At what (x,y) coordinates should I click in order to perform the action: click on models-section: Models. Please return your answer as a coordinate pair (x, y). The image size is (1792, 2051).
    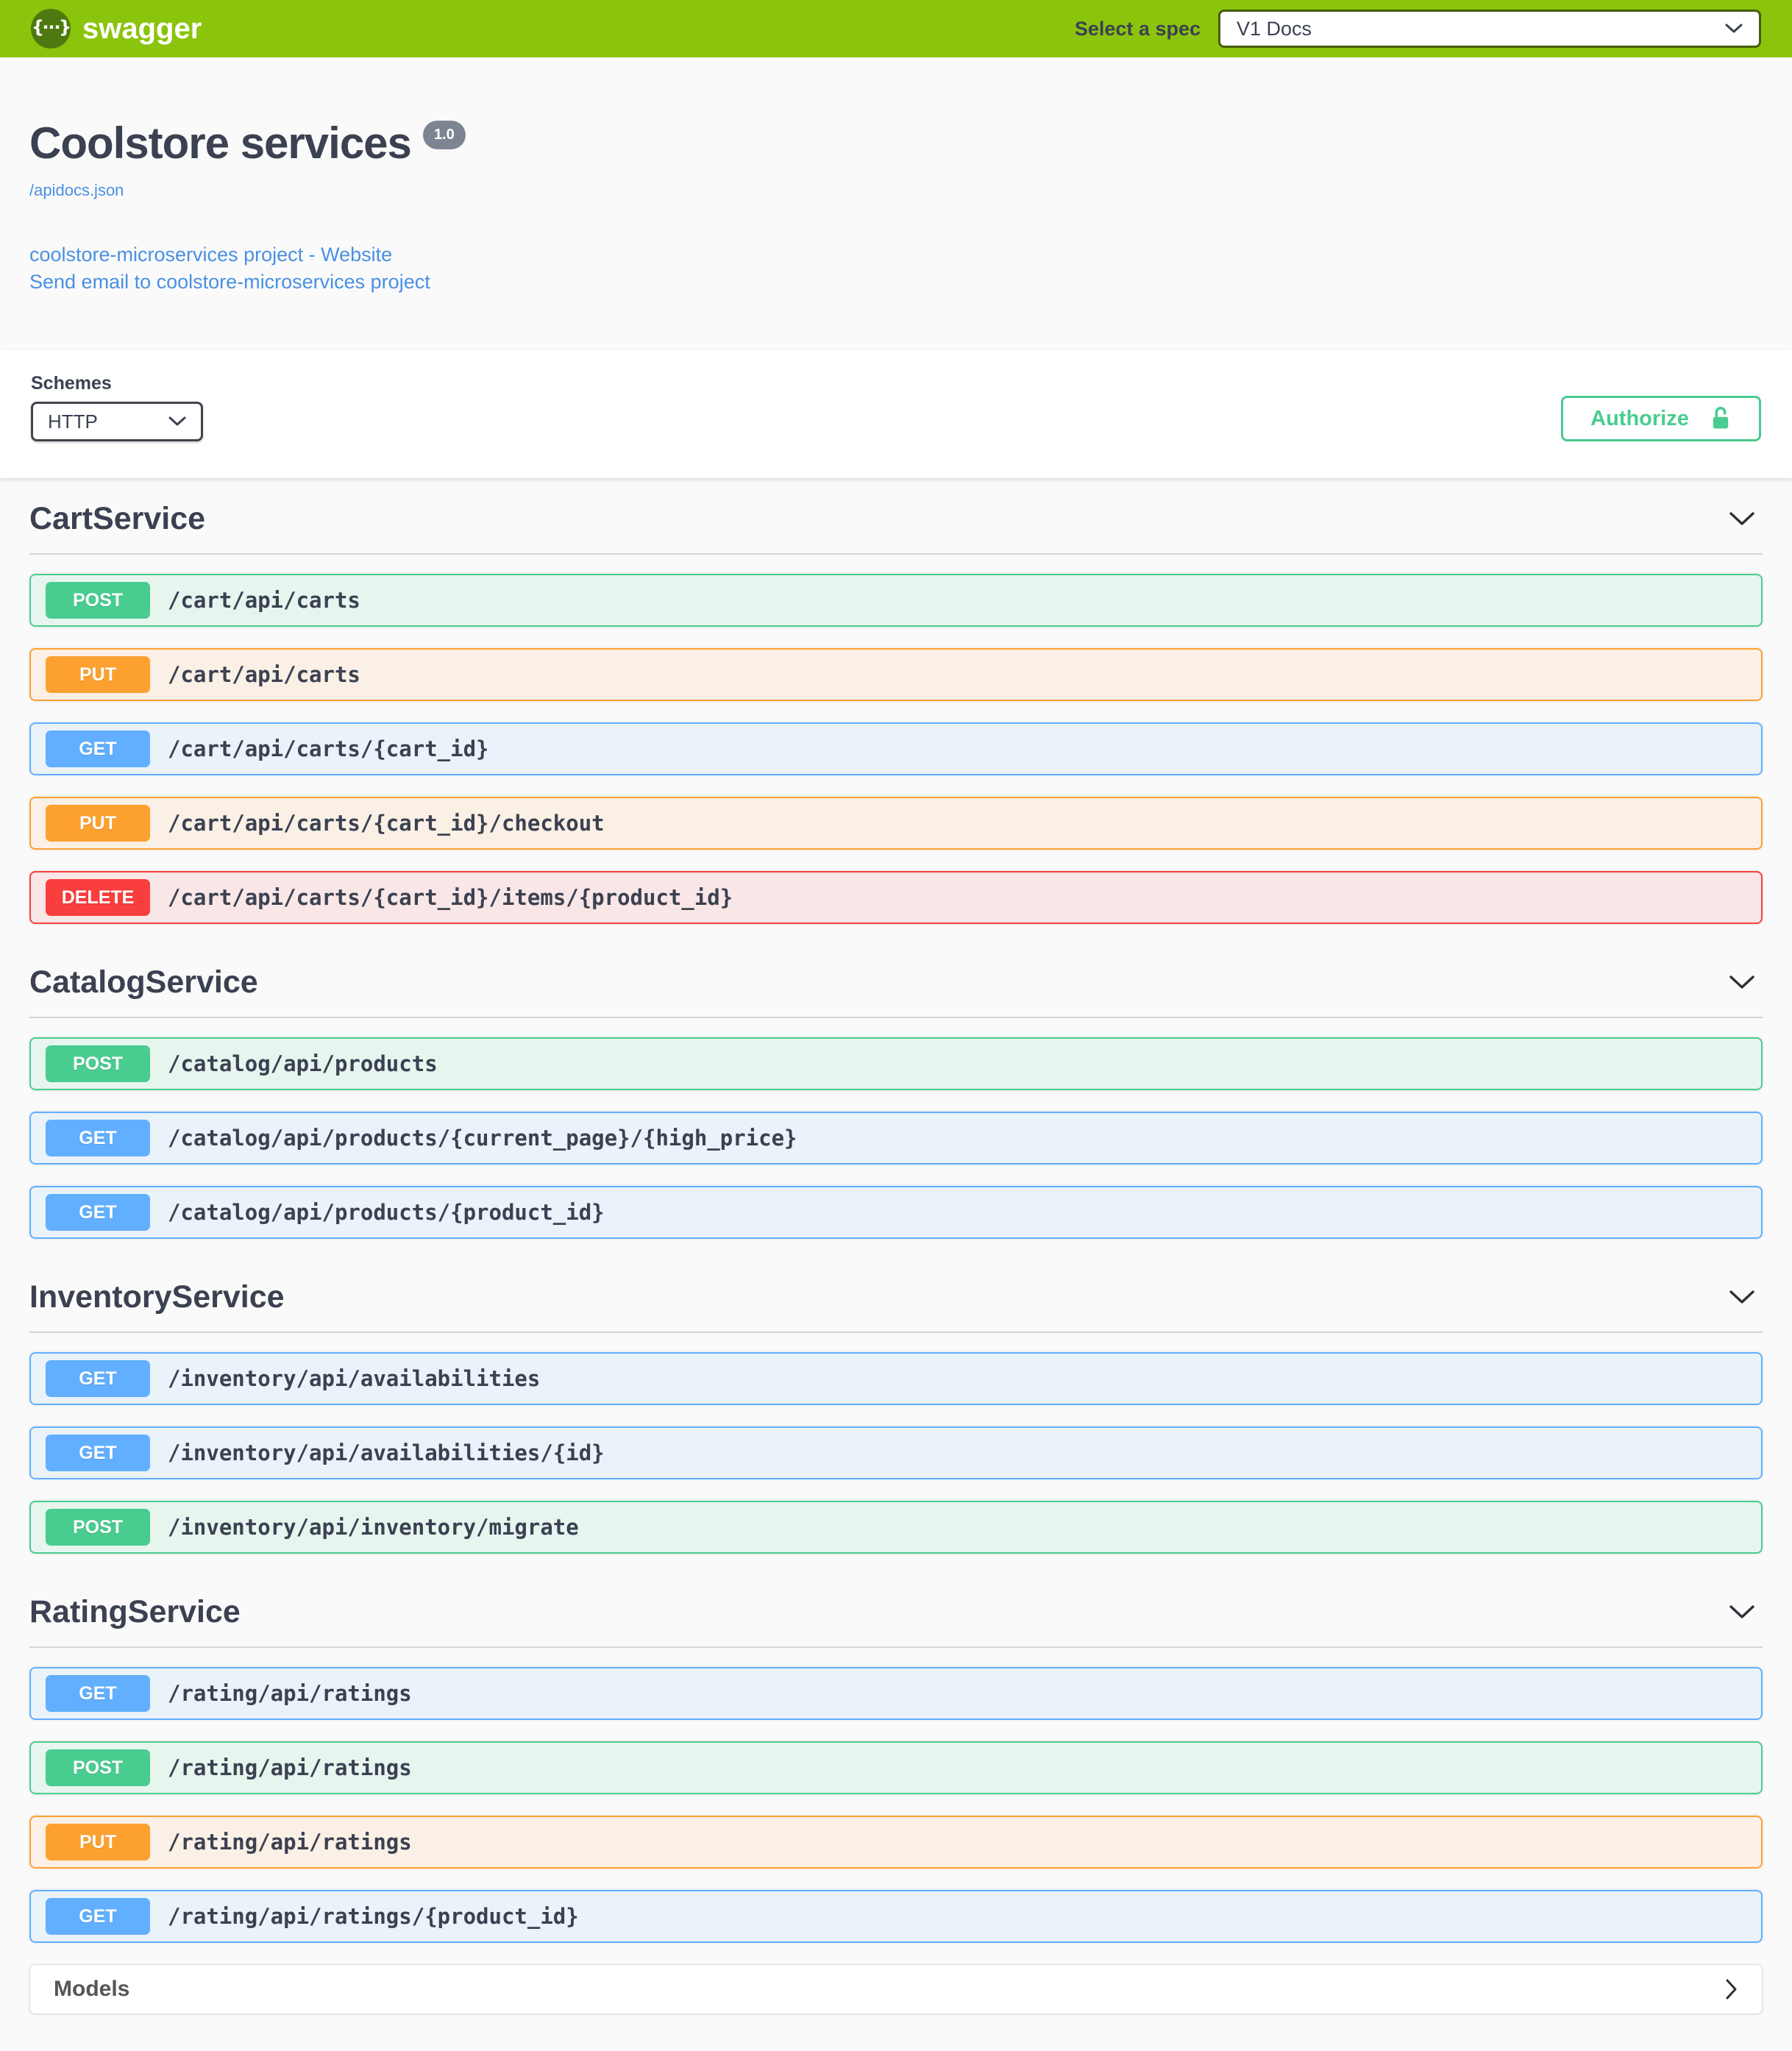
    Looking at the image, I should click on (896, 1989).